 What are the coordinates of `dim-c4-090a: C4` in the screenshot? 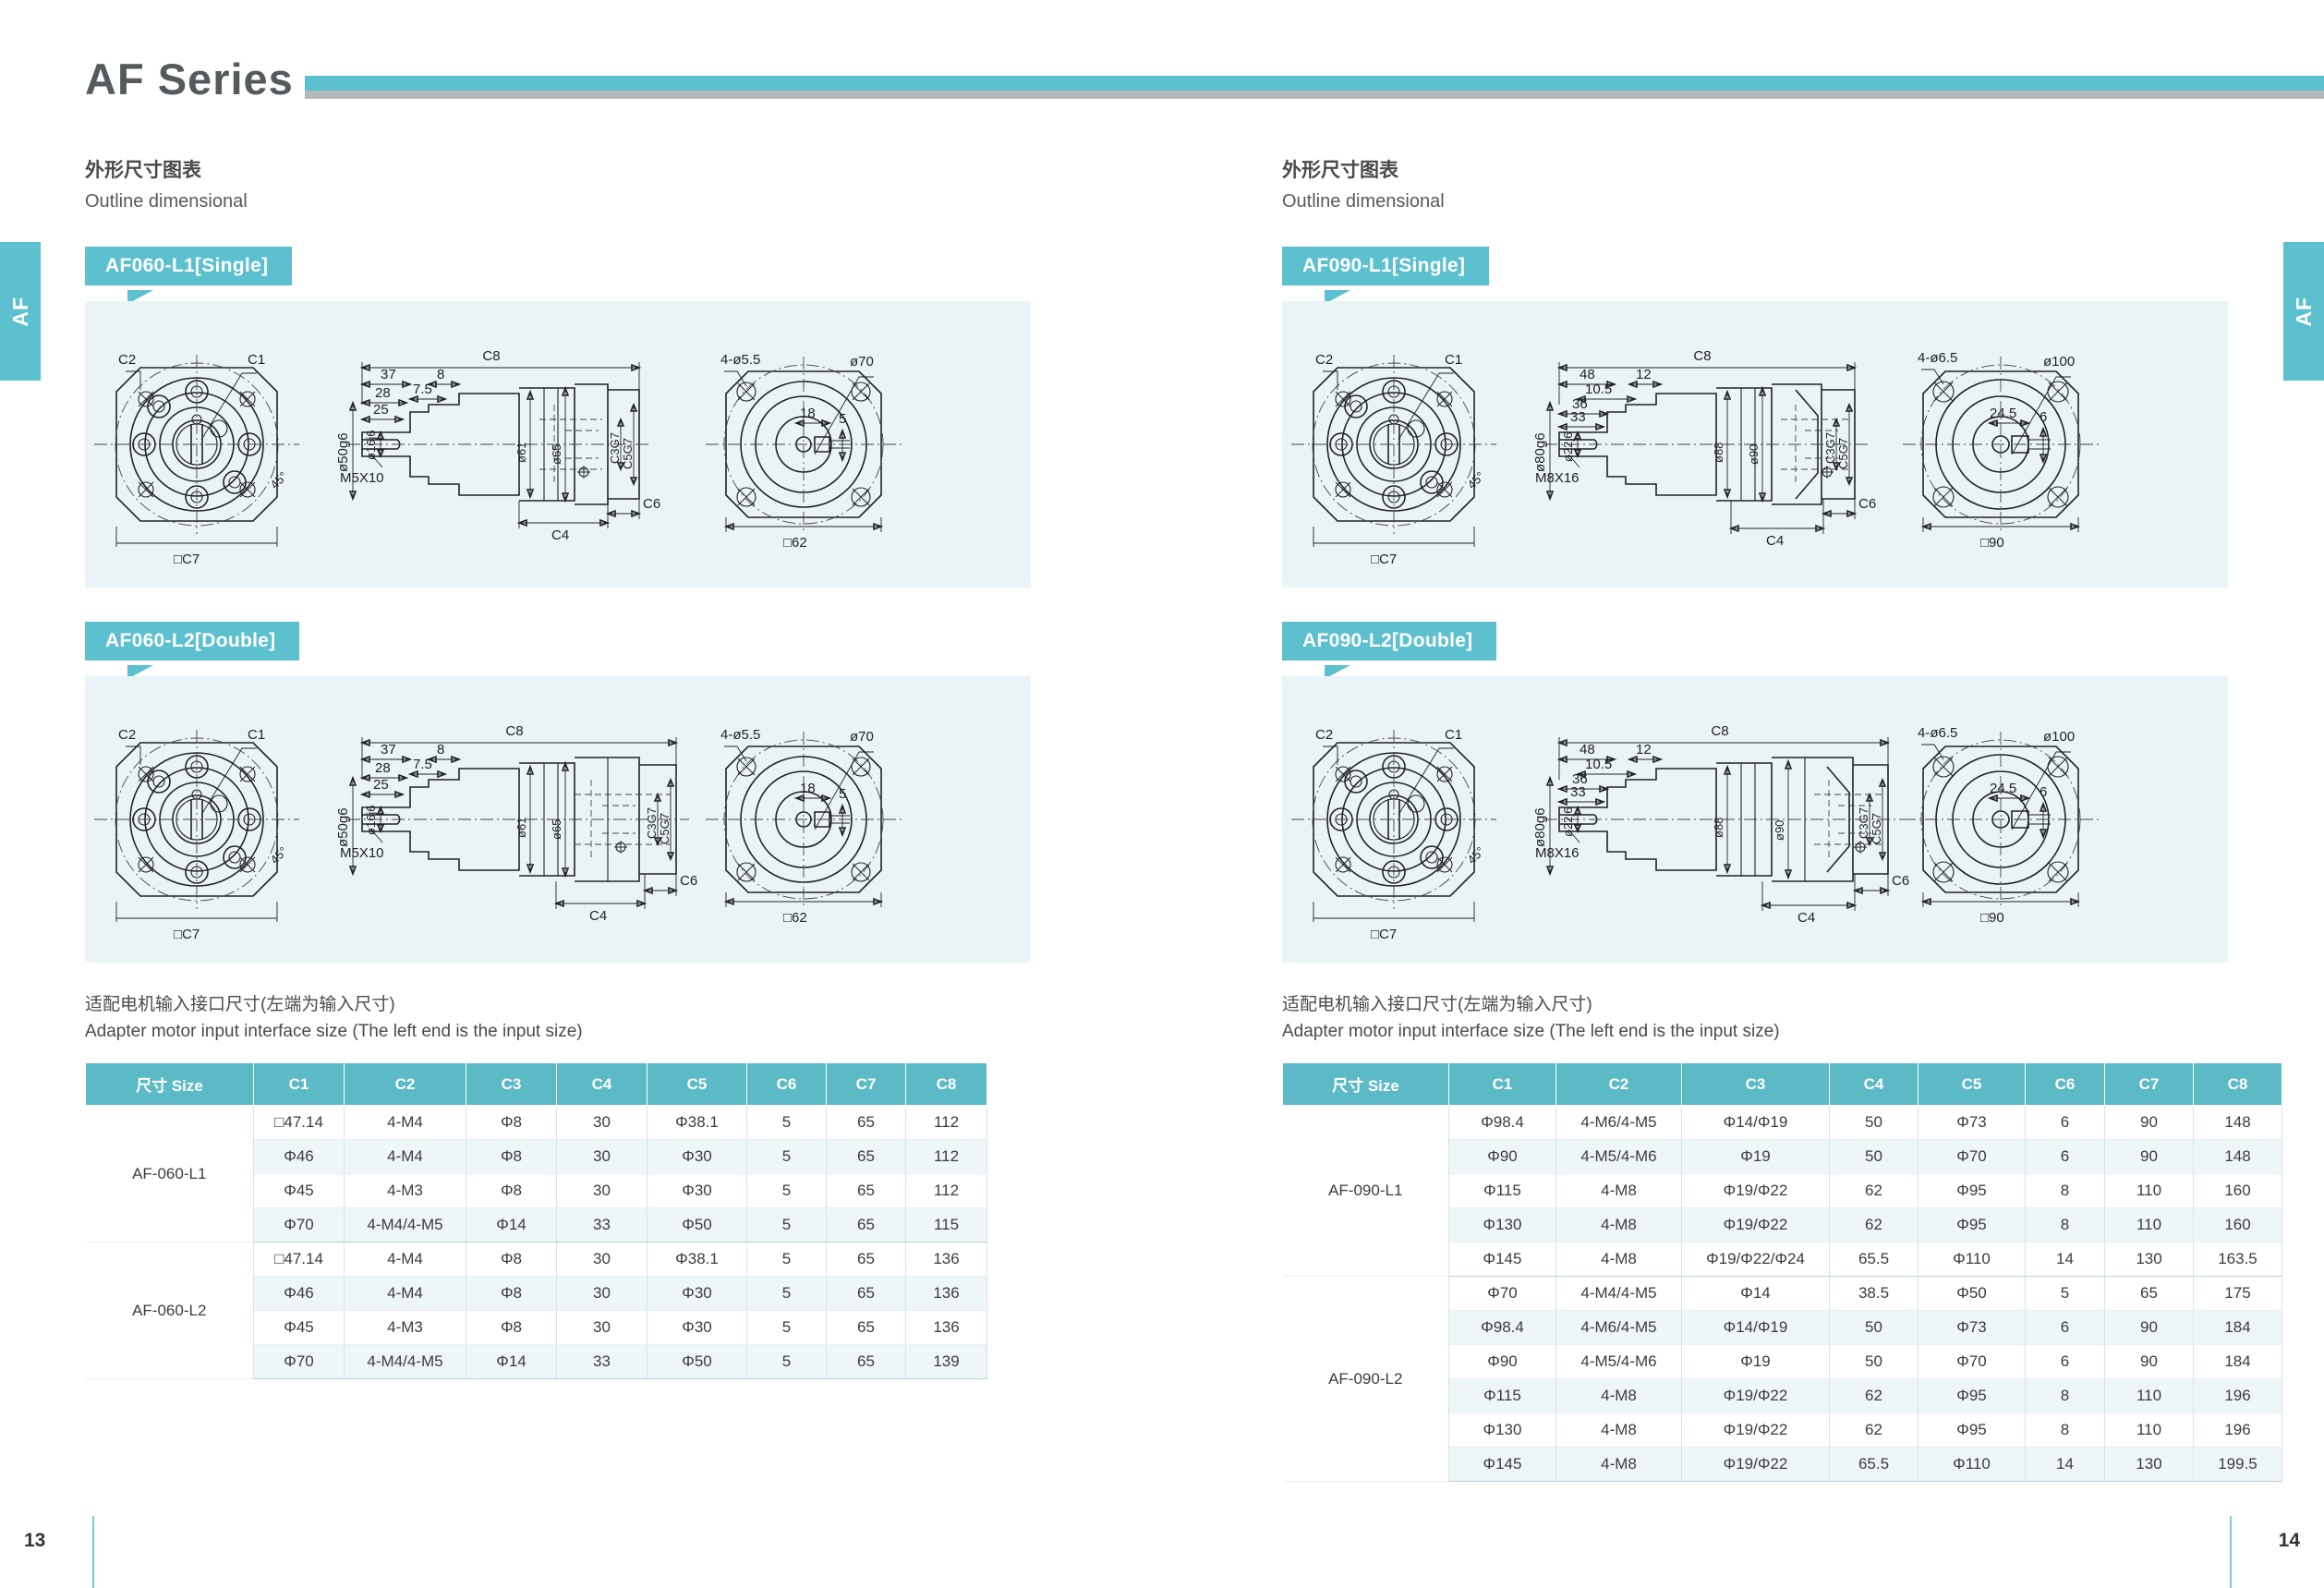 It's located at (1775, 541).